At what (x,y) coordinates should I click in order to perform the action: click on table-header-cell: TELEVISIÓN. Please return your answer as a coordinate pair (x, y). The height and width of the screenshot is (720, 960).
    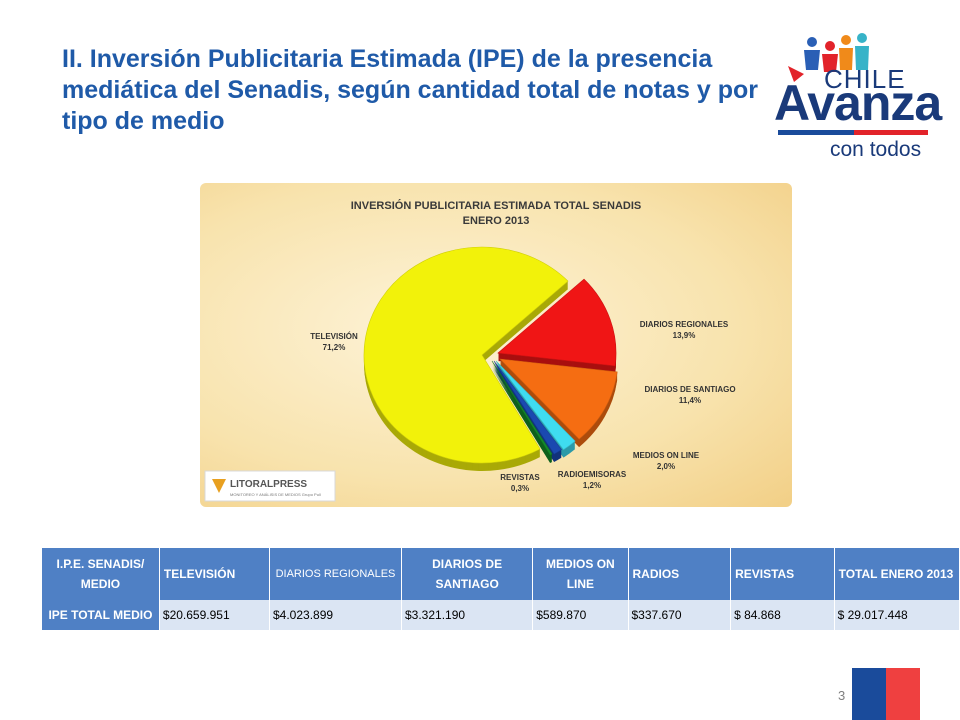
    Looking at the image, I should click on (215, 574).